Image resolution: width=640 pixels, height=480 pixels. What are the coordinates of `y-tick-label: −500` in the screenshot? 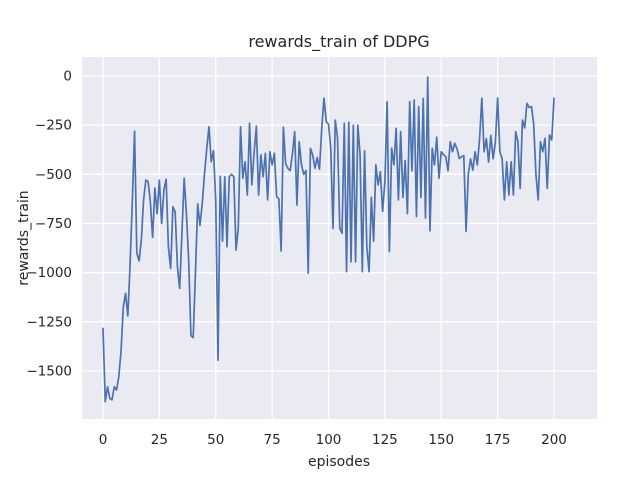 It's located at (53, 175).